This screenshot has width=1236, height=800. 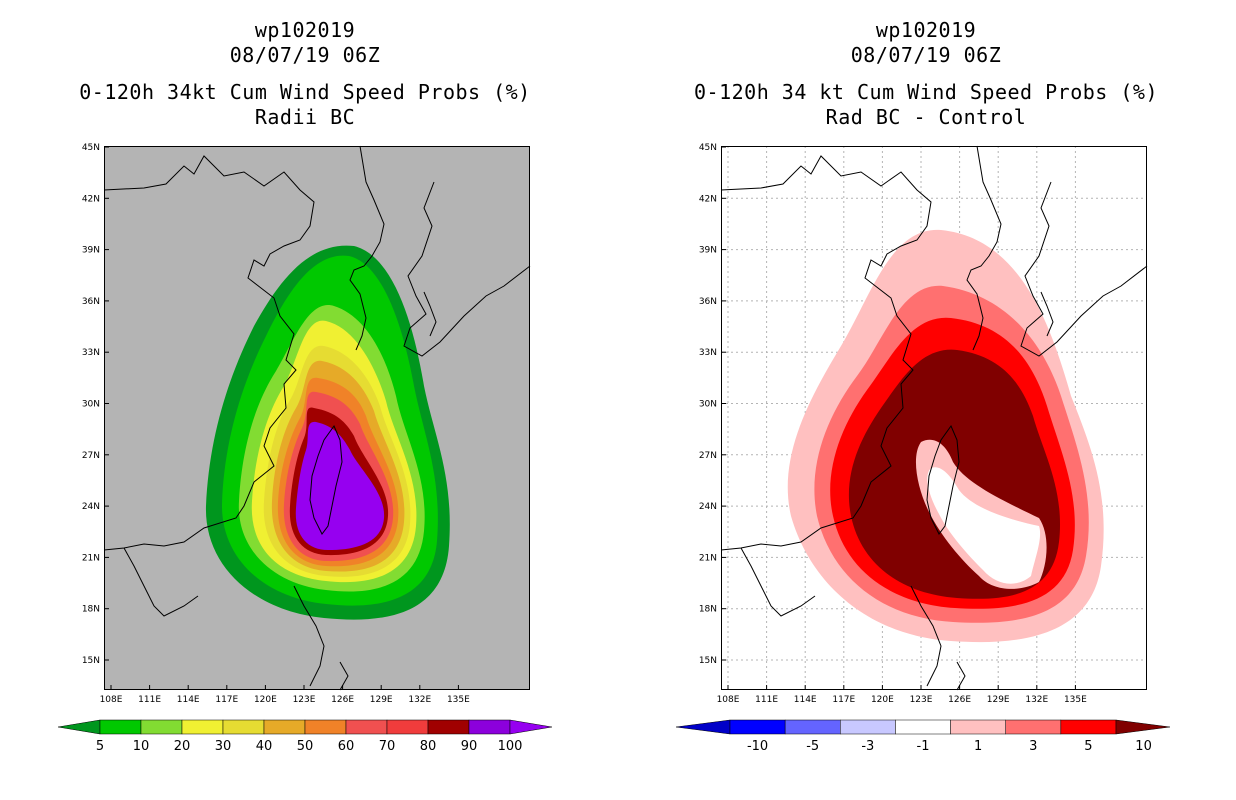 What do you see at coordinates (757, 746) in the screenshot?
I see `colorbar-label: -10` at bounding box center [757, 746].